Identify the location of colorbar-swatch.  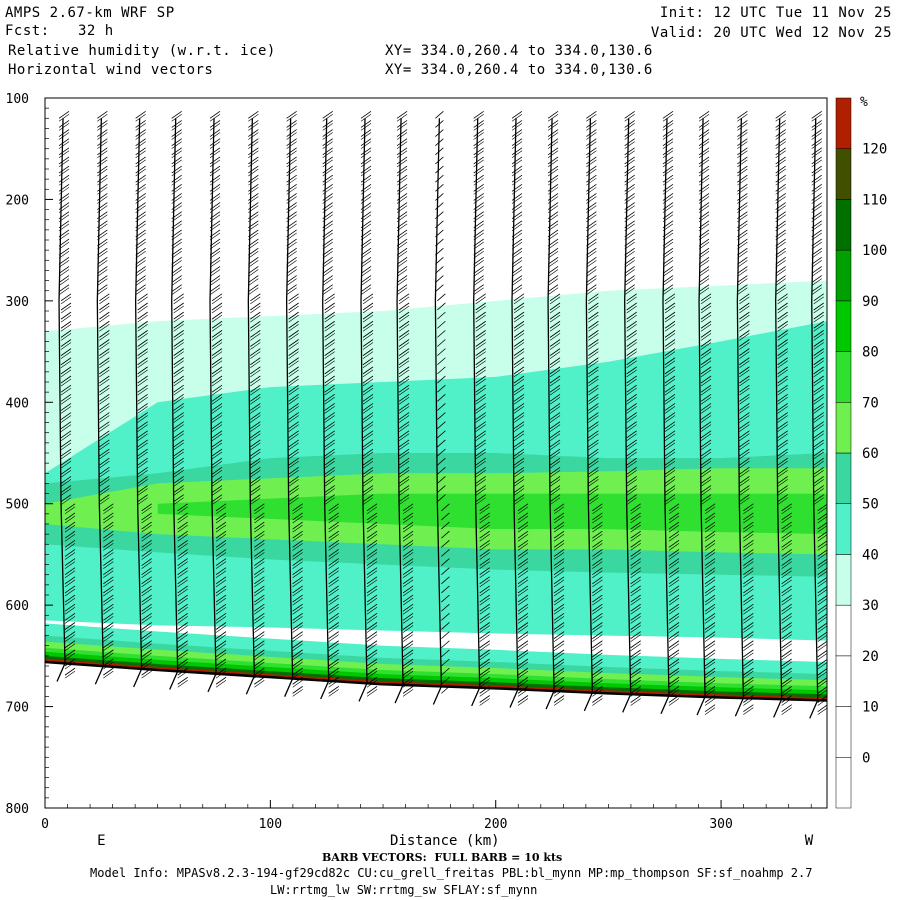
(843, 326).